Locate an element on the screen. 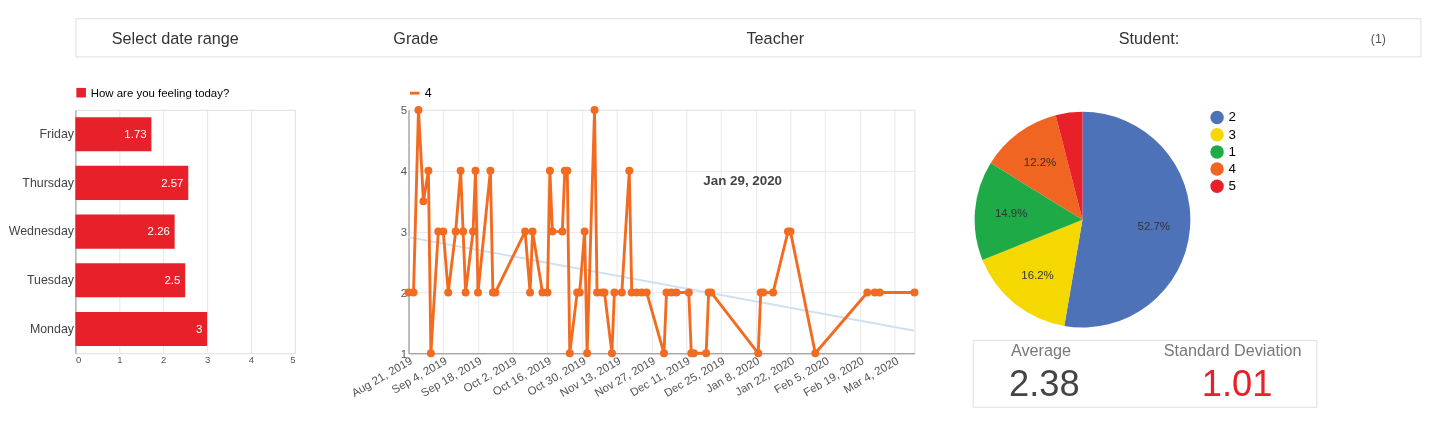 Image resolution: width=1429 pixels, height=443 pixels. text: 1.01 is located at coordinates (1237, 384).